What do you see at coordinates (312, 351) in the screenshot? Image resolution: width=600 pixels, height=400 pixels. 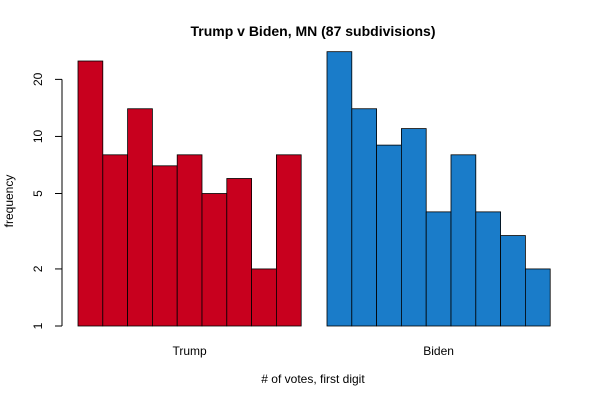 I see `group-labels: Trump Biden` at bounding box center [312, 351].